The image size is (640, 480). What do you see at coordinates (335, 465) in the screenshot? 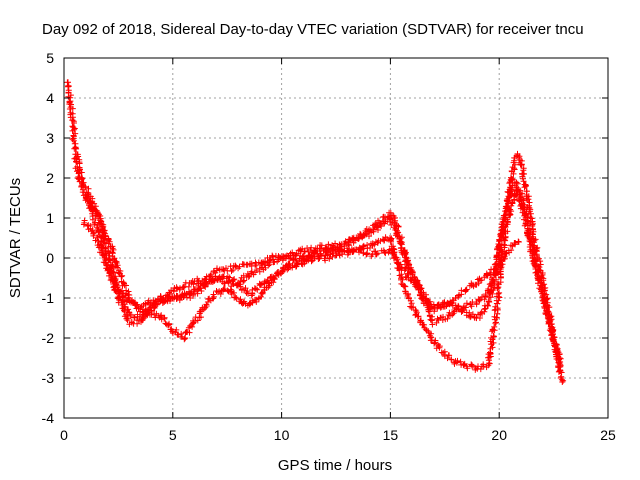
I see `x-axis-label: GPS time / hours` at bounding box center [335, 465].